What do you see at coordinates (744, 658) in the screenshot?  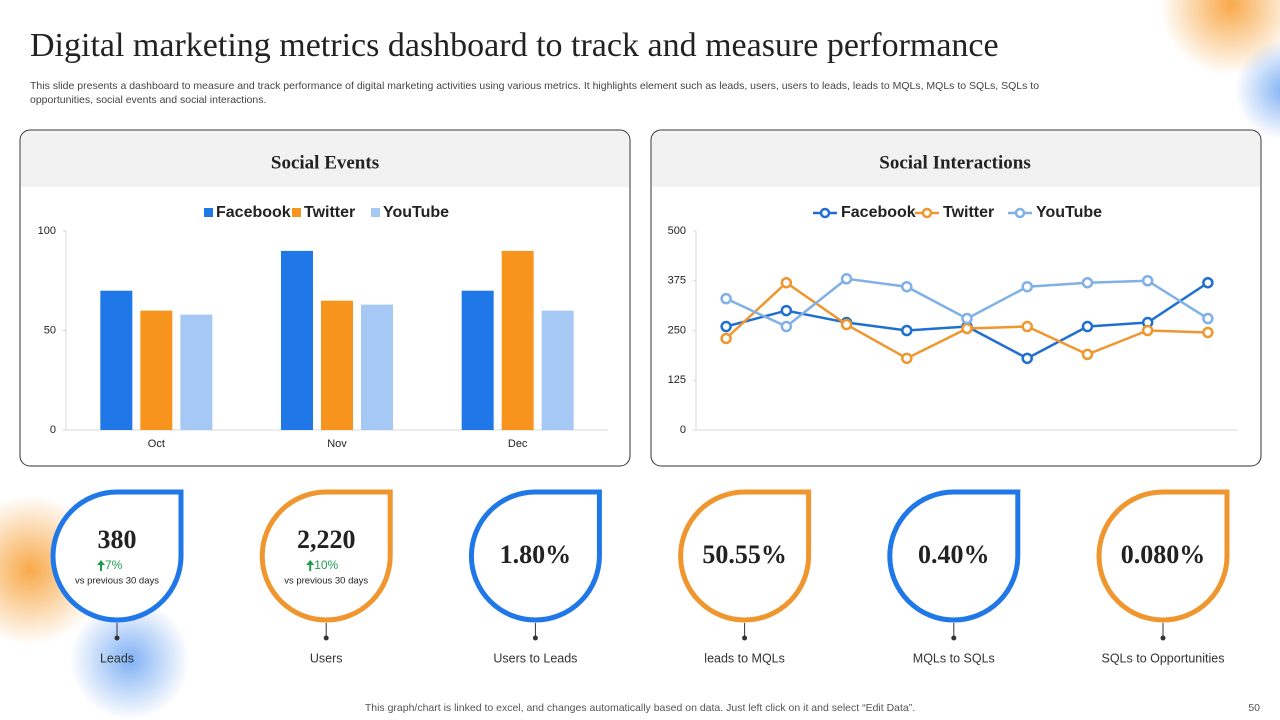 I see `kpi-label: leads to MQLs` at bounding box center [744, 658].